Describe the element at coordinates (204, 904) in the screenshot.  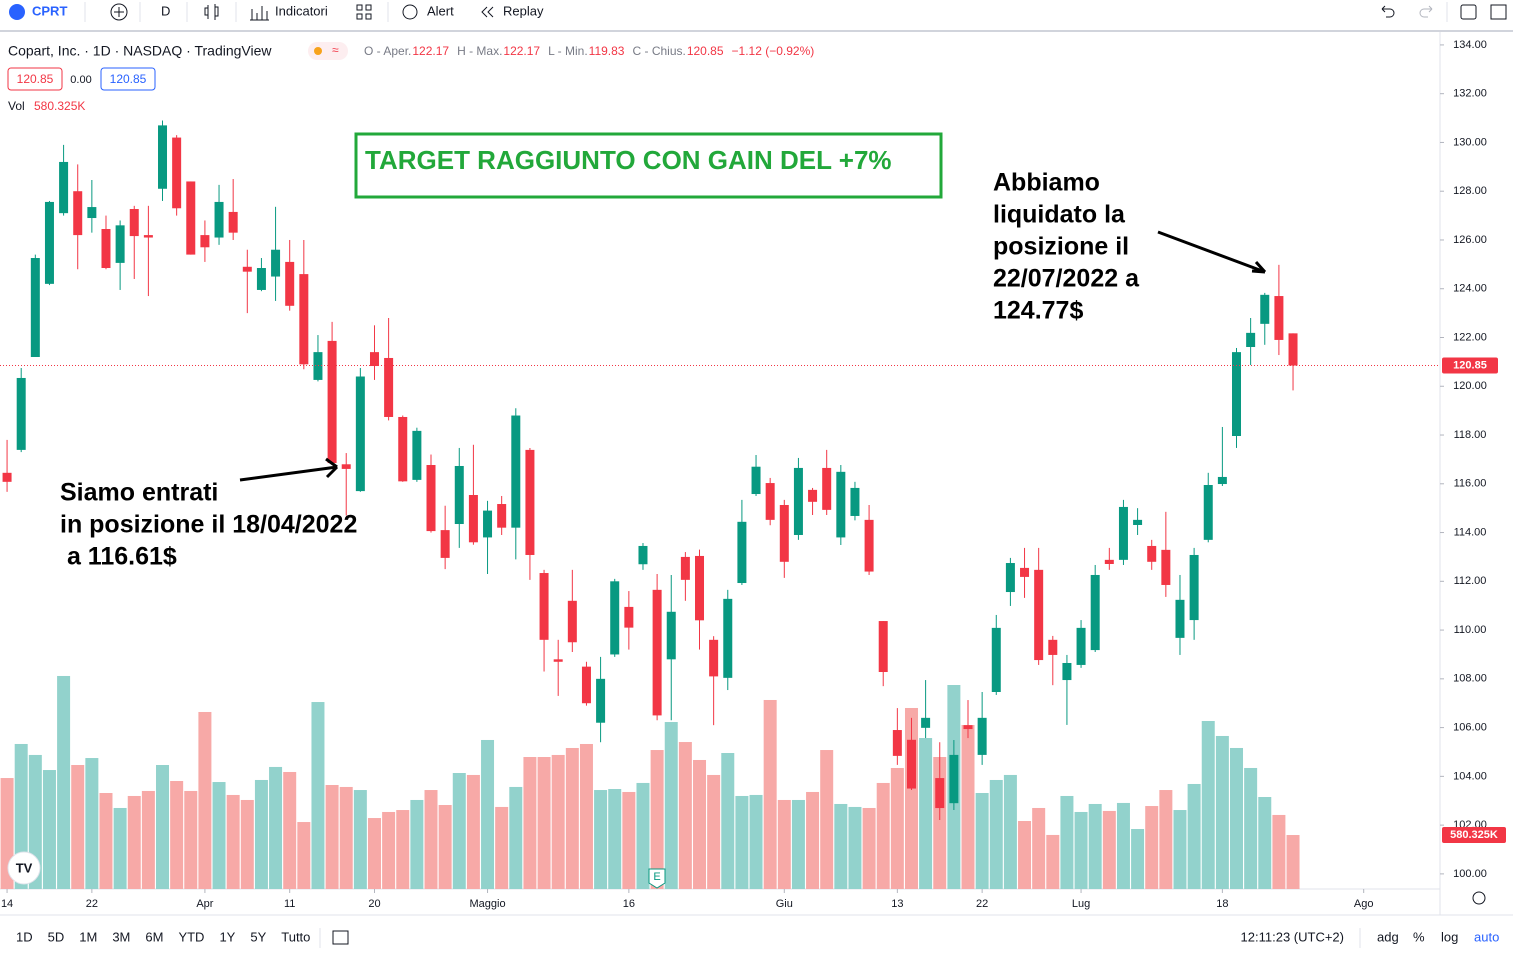
I see `x-tick-label: Apr` at that location.